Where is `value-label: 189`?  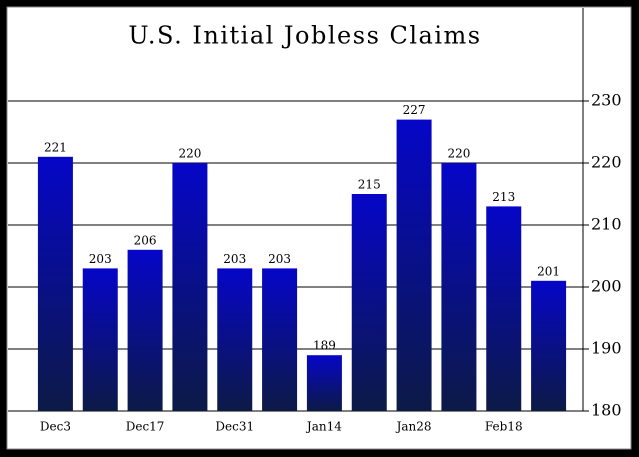
value-label: 189 is located at coordinates (324, 346).